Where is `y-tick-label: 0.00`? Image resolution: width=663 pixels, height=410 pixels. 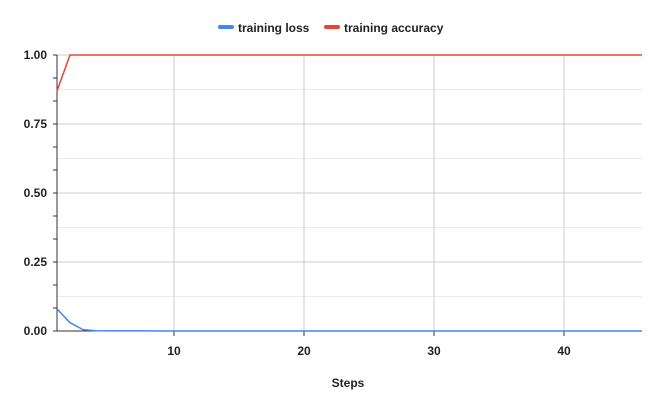
y-tick-label: 0.00 is located at coordinates (36, 331).